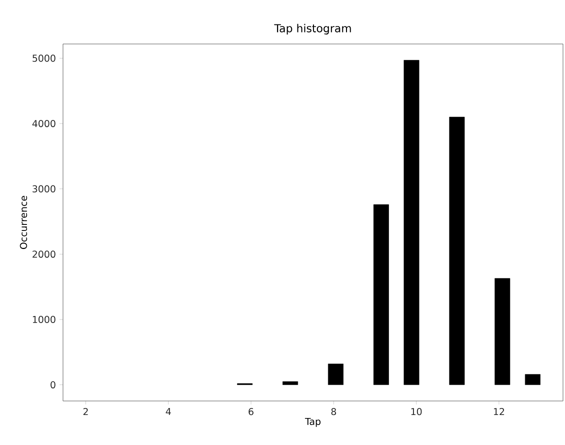  I want to click on y-tick-label: 0, so click(53, 384).